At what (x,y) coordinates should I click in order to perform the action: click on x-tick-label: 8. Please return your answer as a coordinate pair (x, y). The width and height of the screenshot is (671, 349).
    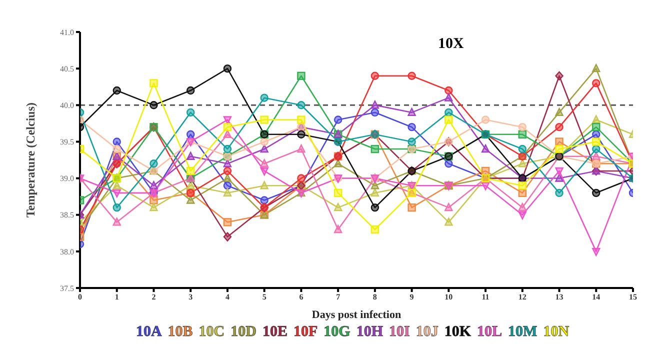
    Looking at the image, I should click on (374, 297).